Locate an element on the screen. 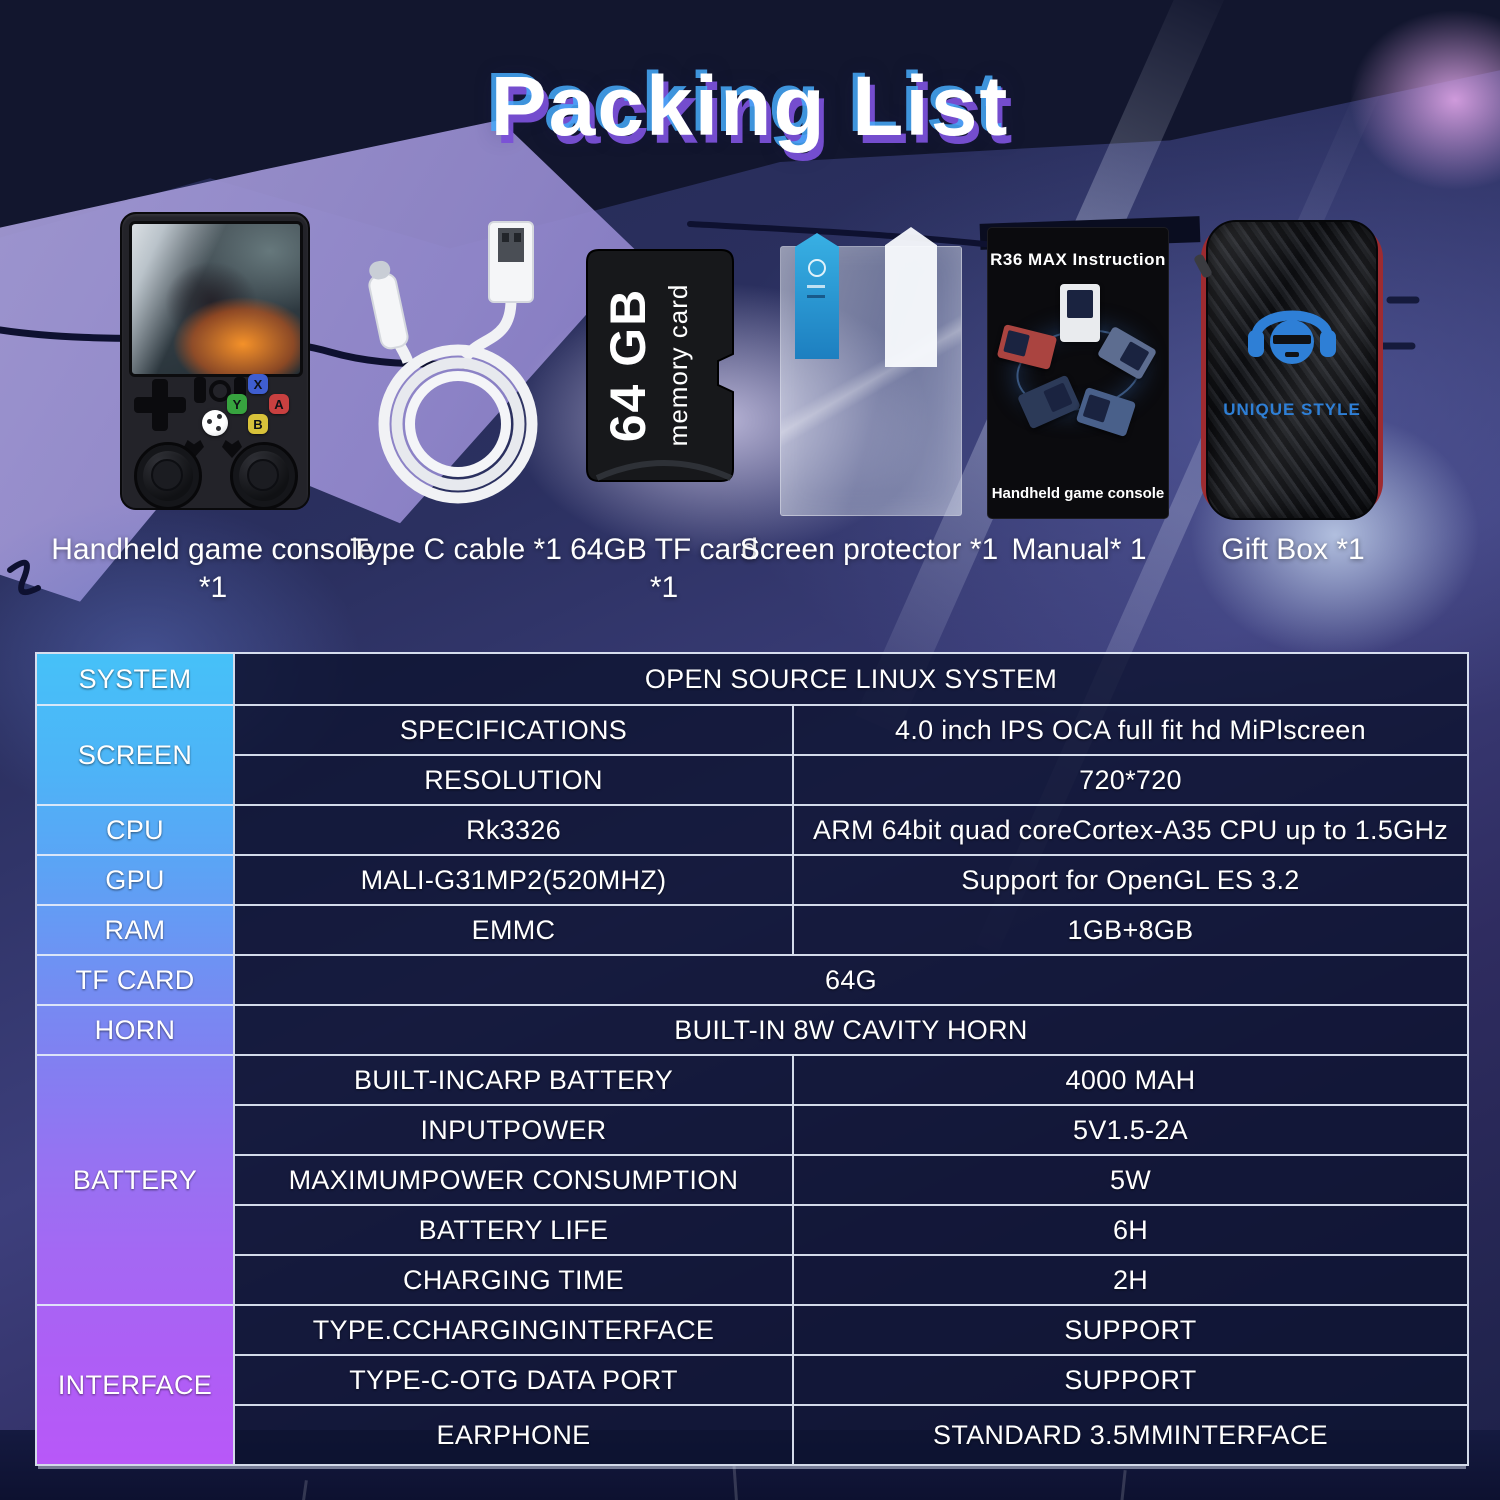 This screenshot has width=1500, height=1500. spec-name: MAXIMUMPOWER CONSUMPTION is located at coordinates (512, 1179).